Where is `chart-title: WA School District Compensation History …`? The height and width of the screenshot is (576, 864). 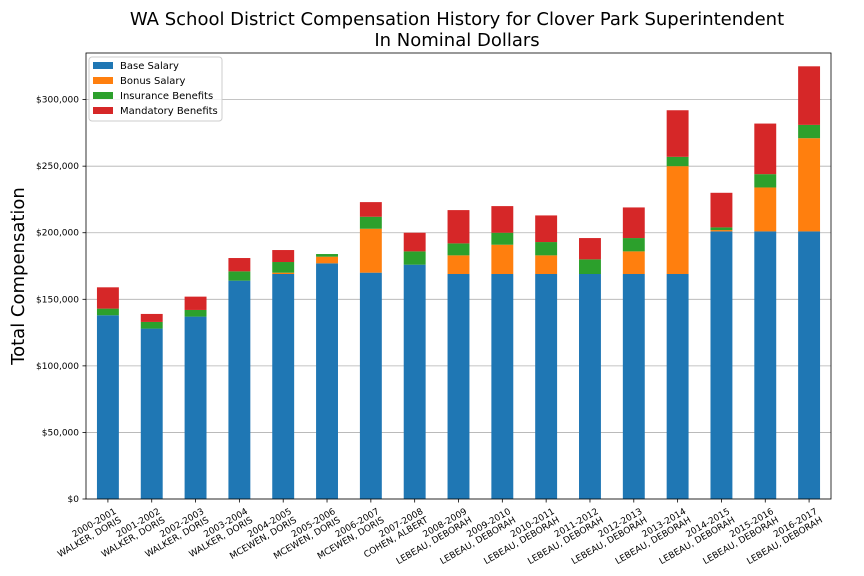
chart-title: WA School District Compensation History … is located at coordinates (457, 19).